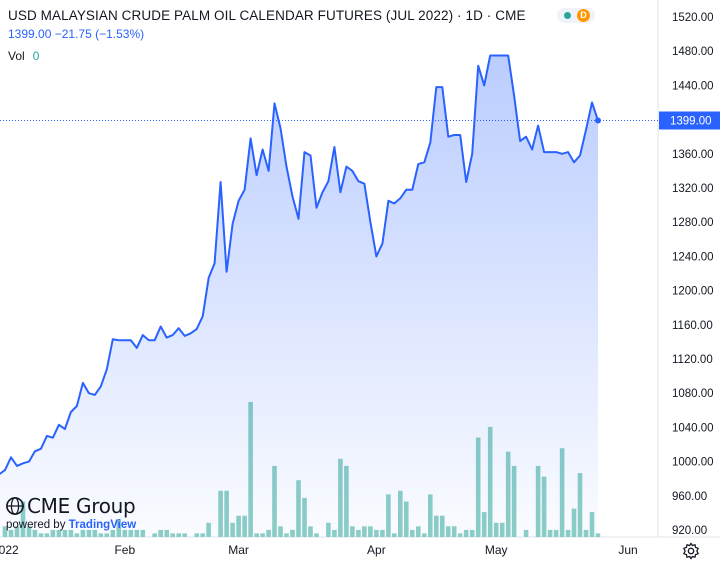 This screenshot has height=566, width=720. Describe the element at coordinates (693, 394) in the screenshot. I see `price-tick-label: 1080.00` at that location.